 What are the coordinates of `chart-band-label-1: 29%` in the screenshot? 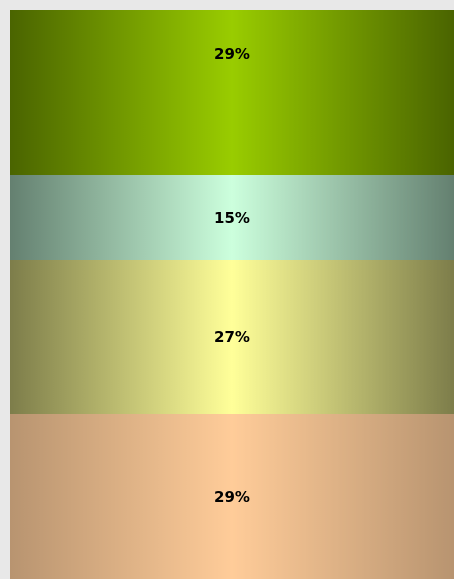 It's located at (232, 54).